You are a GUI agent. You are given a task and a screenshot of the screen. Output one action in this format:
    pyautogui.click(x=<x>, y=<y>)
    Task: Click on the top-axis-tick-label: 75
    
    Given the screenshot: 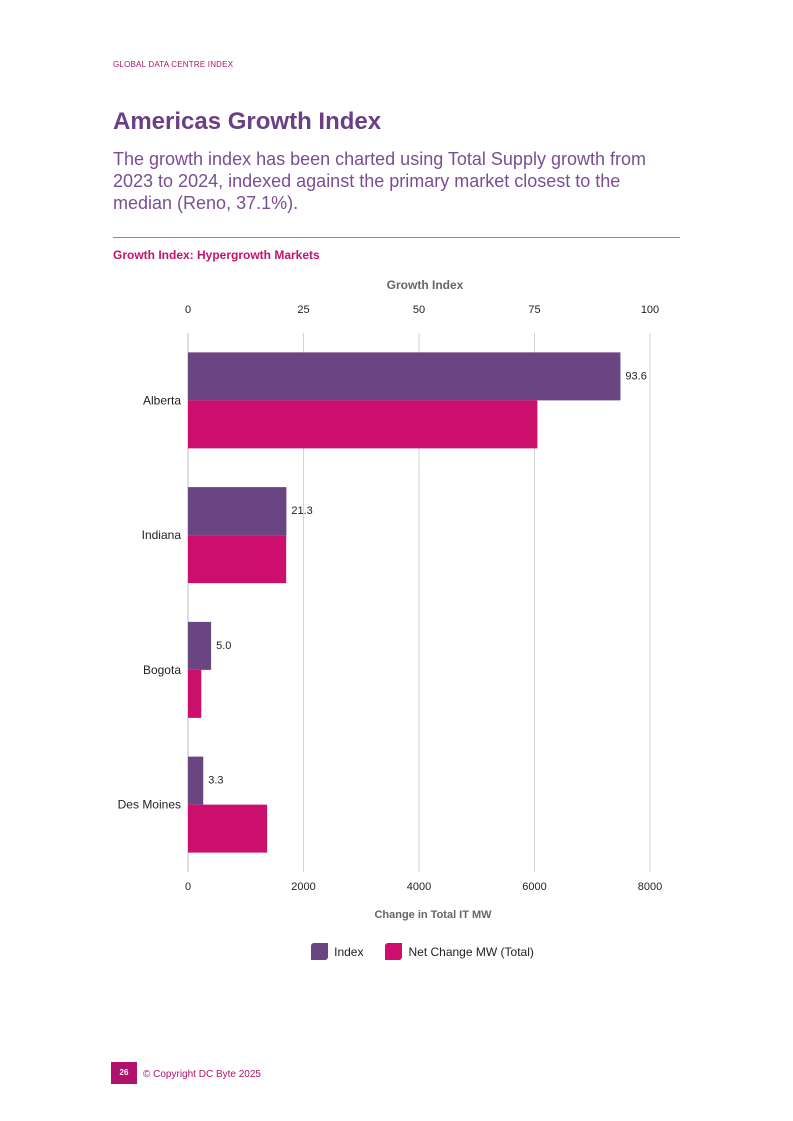 What is the action you would take?
    pyautogui.click(x=534, y=310)
    